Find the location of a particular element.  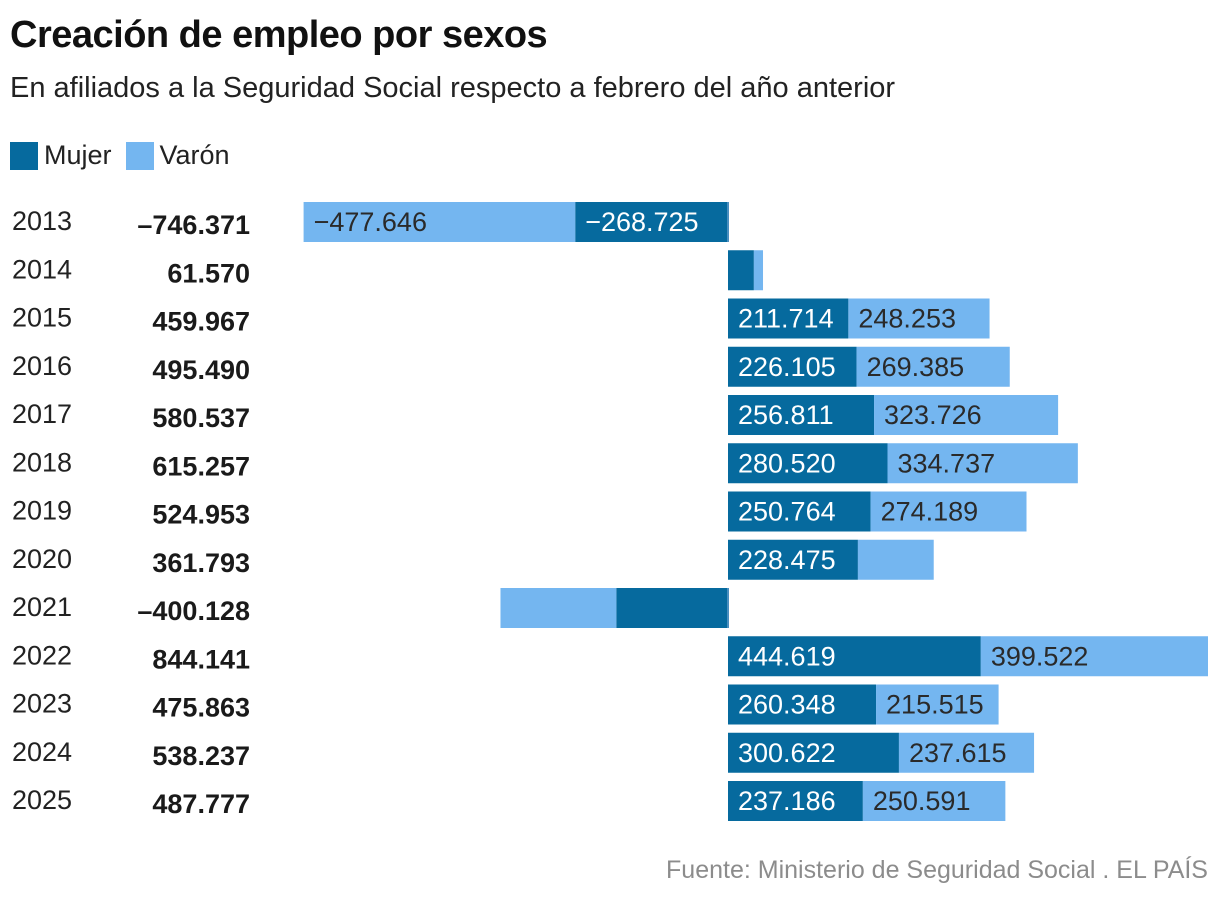

bar-value-label: −268.725 is located at coordinates (641, 222).